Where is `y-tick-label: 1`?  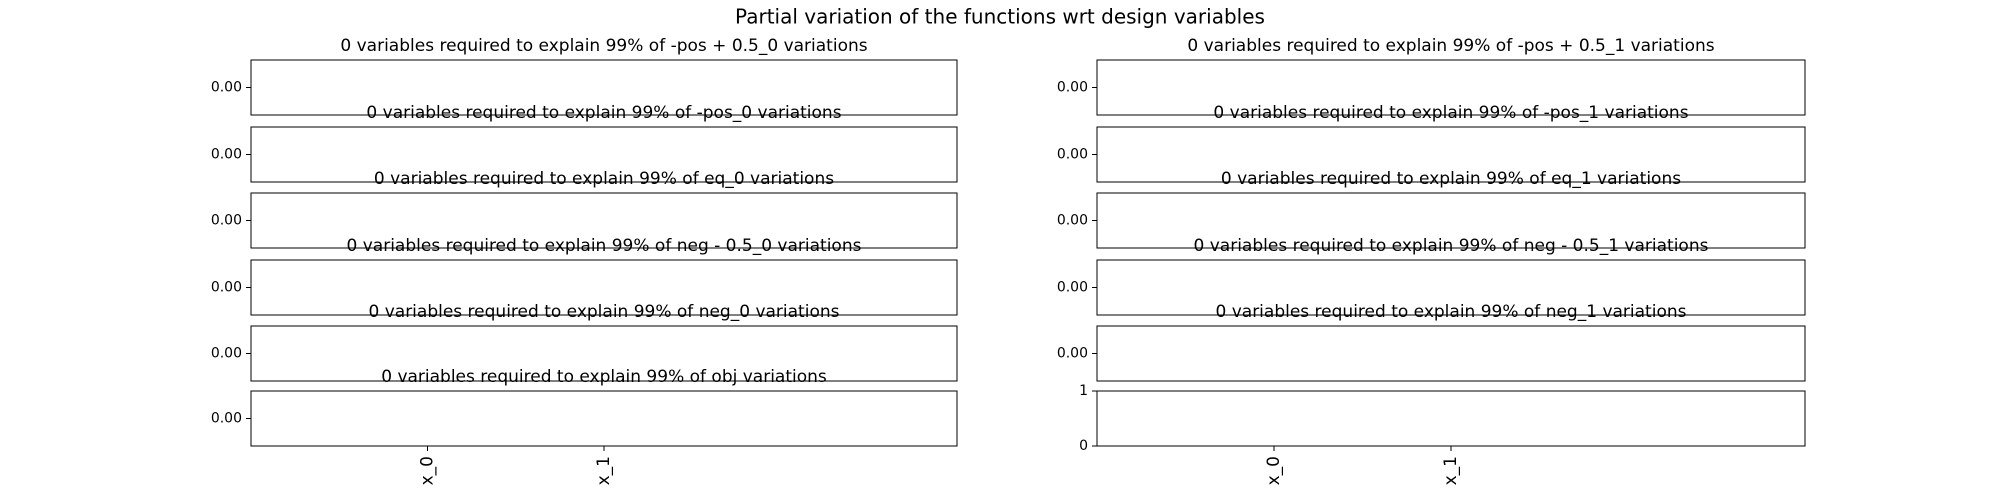
y-tick-label: 1 is located at coordinates (1083, 391).